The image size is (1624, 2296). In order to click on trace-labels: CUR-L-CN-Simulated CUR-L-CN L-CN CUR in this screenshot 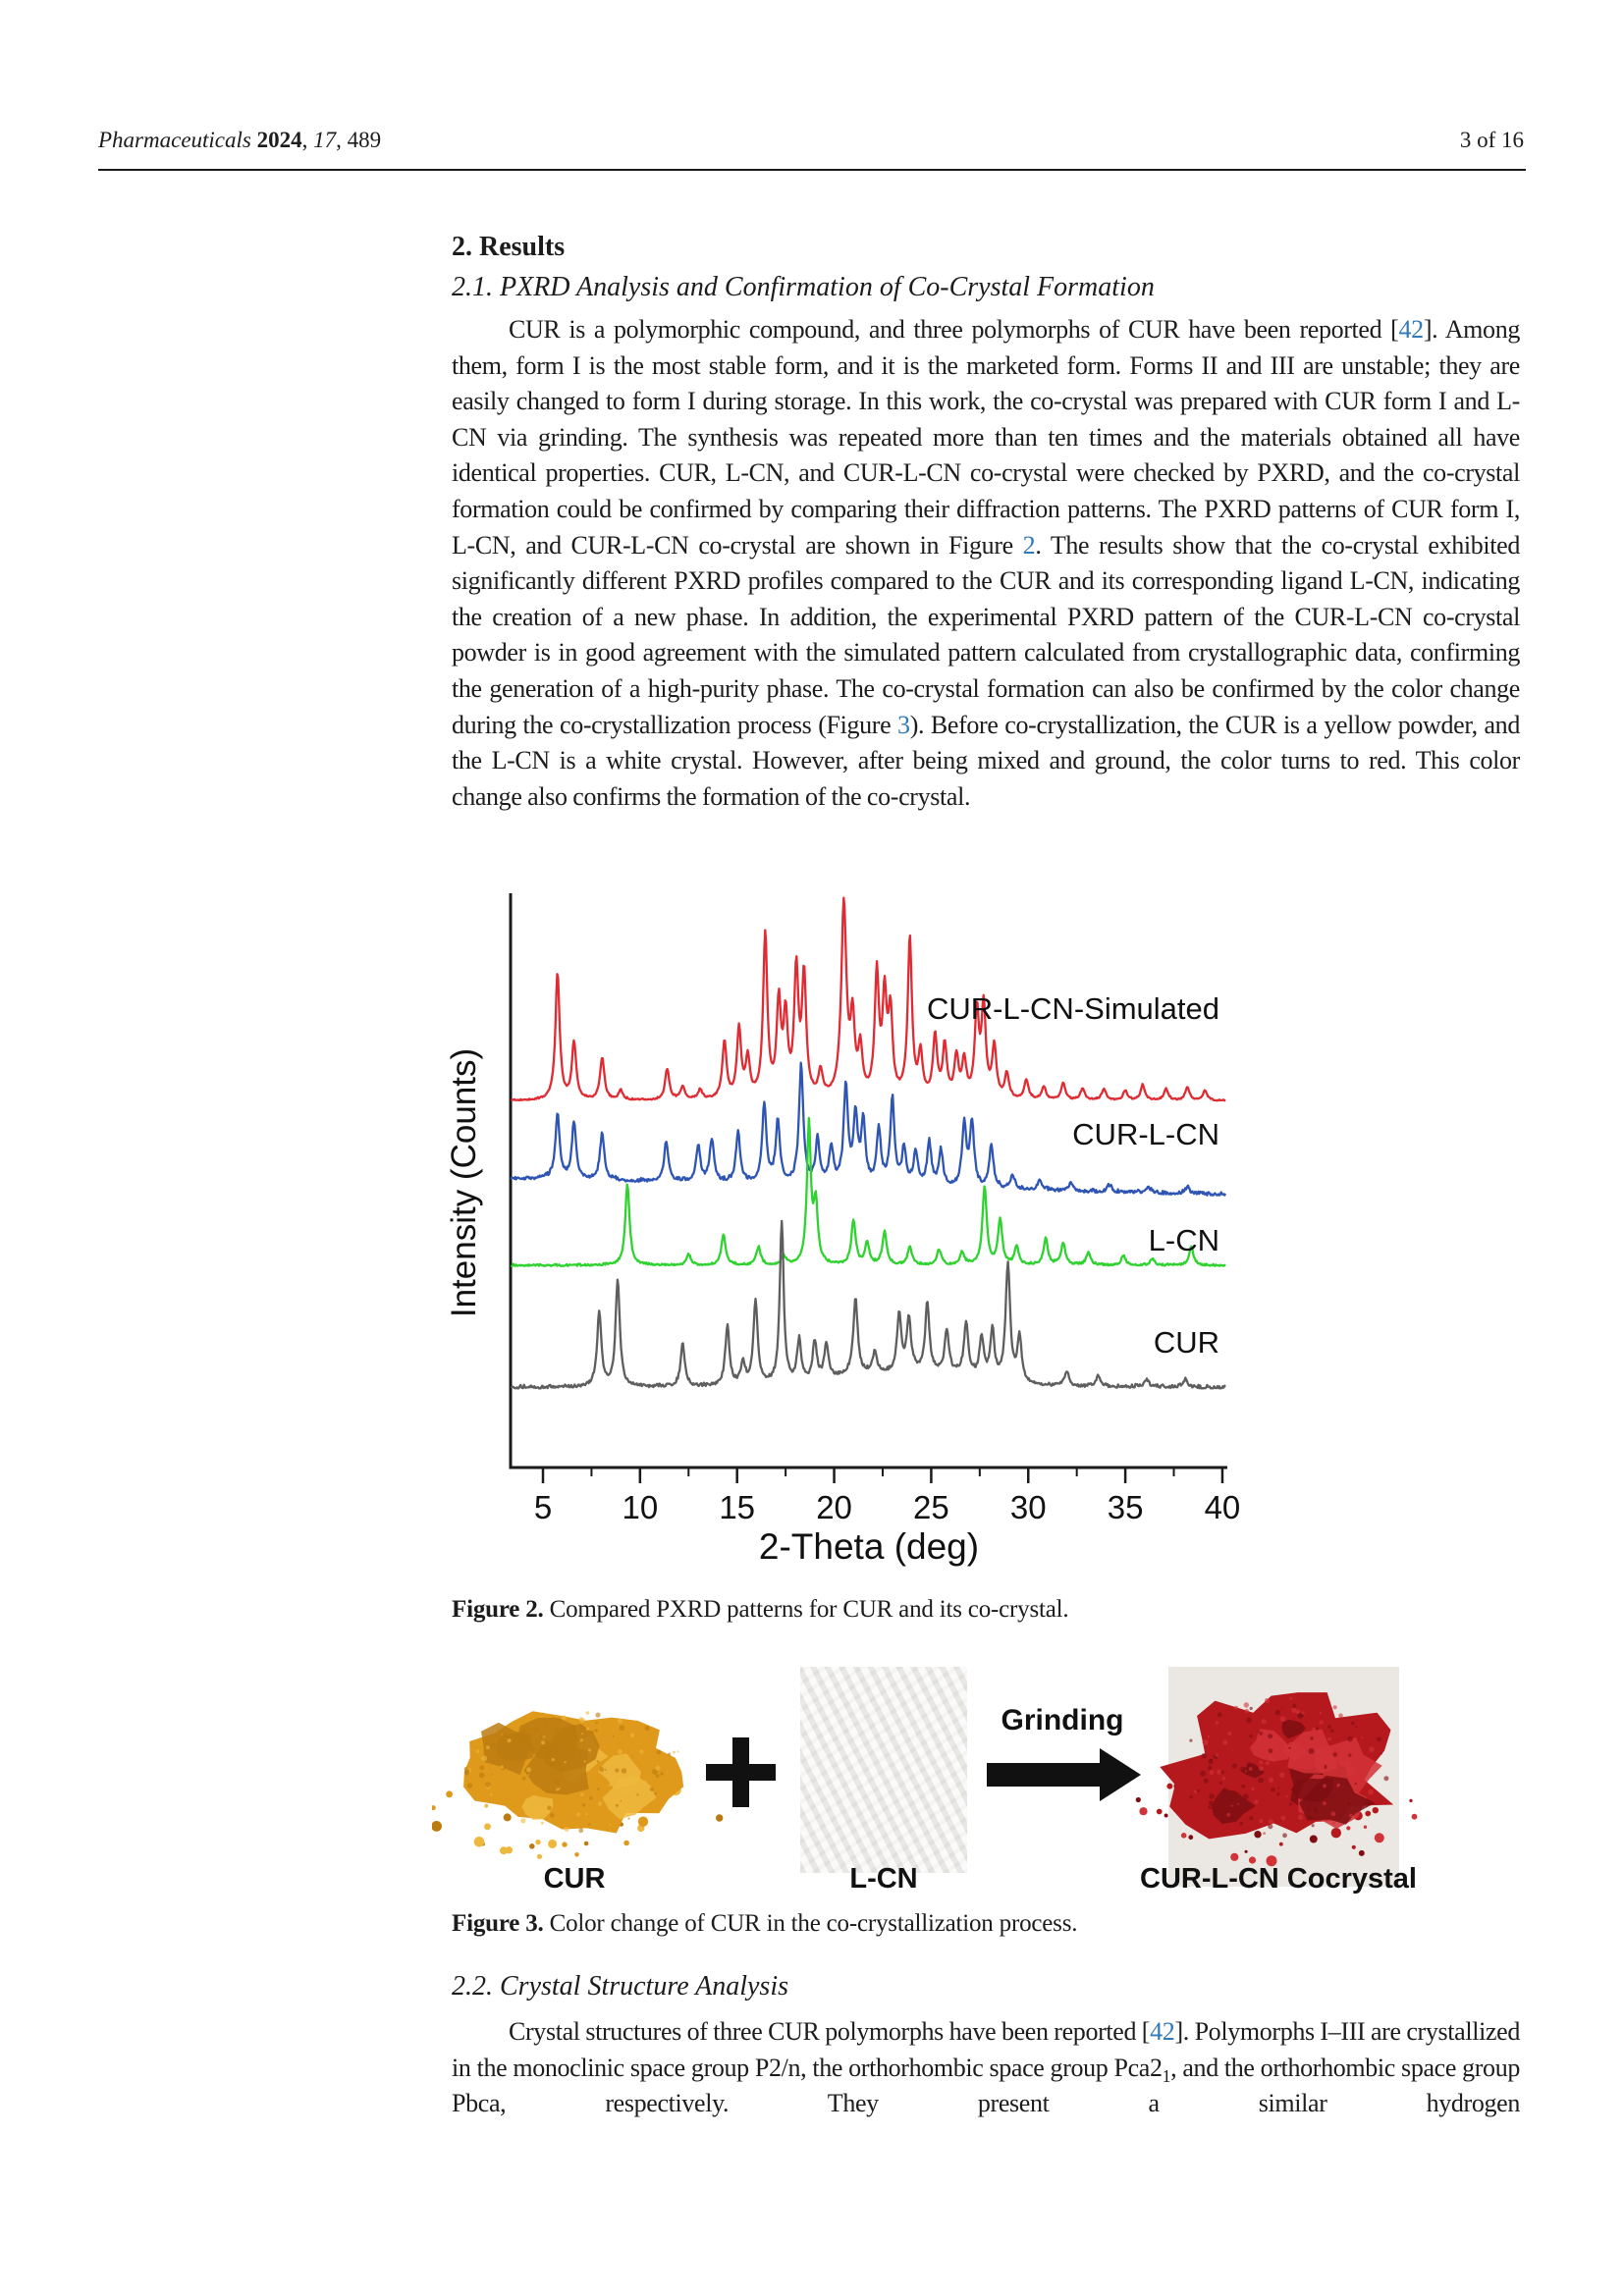, I will do `click(1073, 1175)`.